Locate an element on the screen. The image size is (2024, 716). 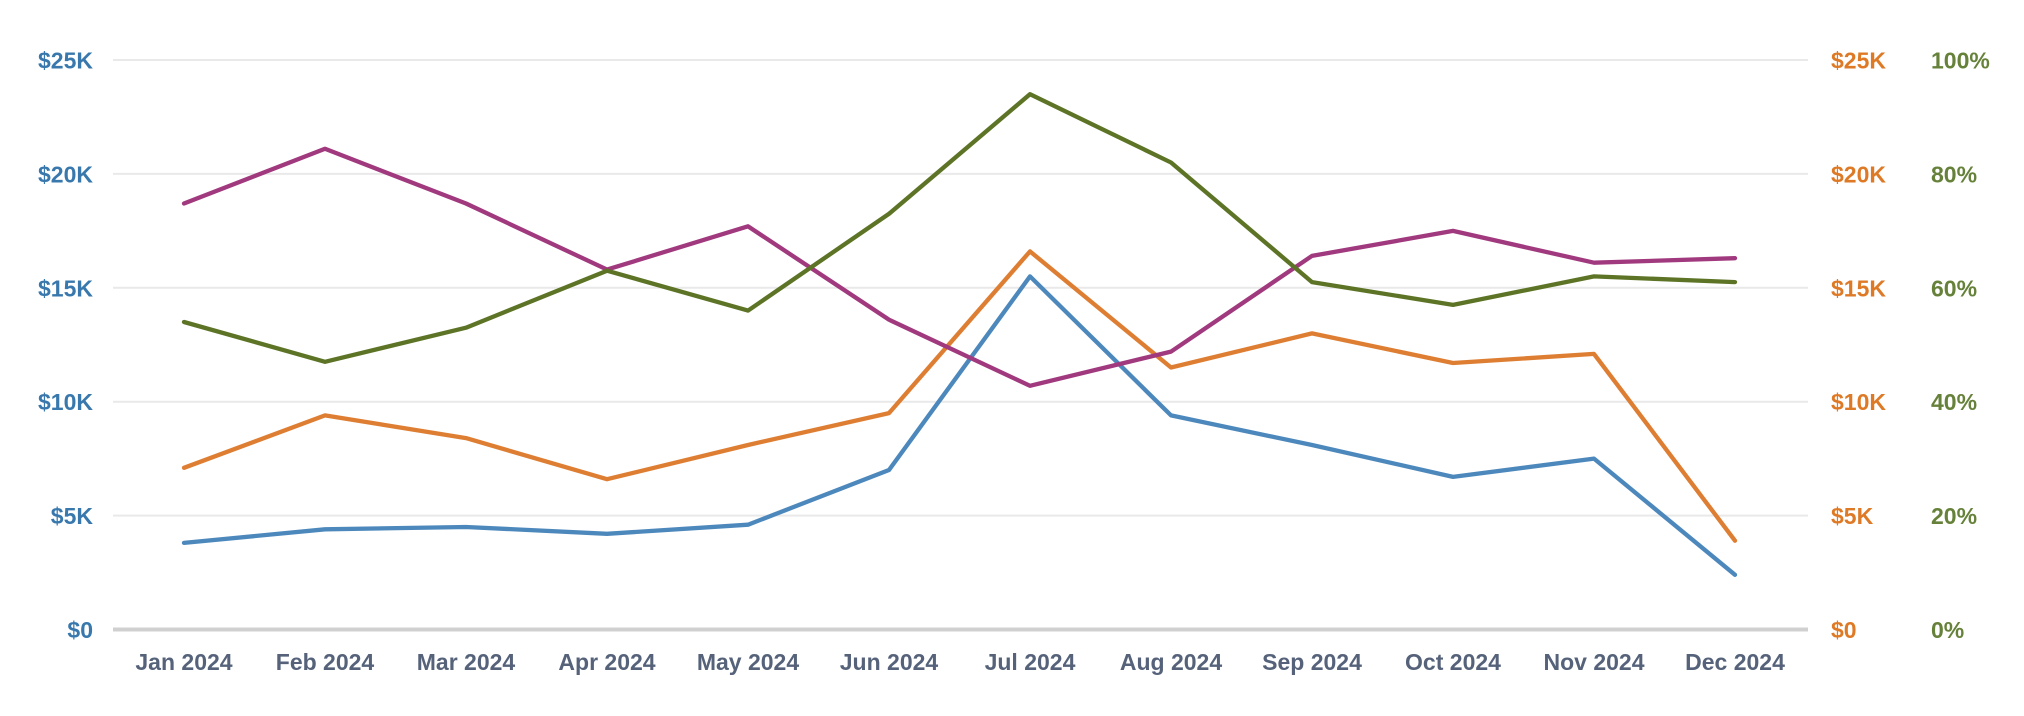
x-axis-month-label: Jun 2024 is located at coordinates (889, 662).